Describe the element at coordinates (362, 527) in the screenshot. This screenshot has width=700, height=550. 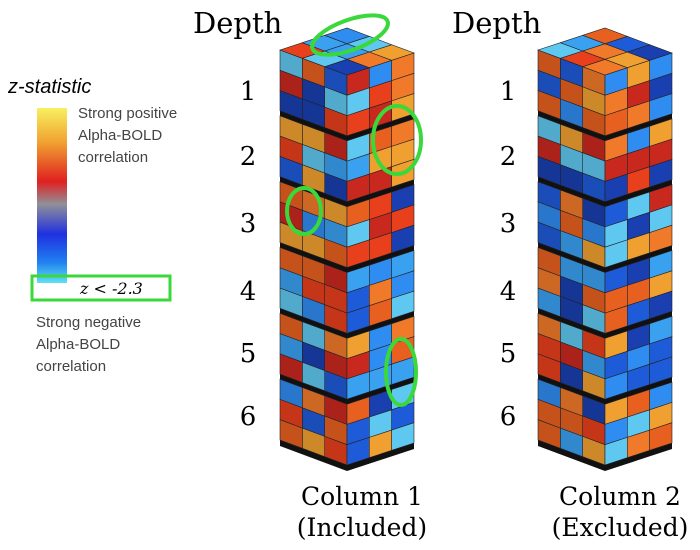
I see `column-caption: (Included)` at that location.